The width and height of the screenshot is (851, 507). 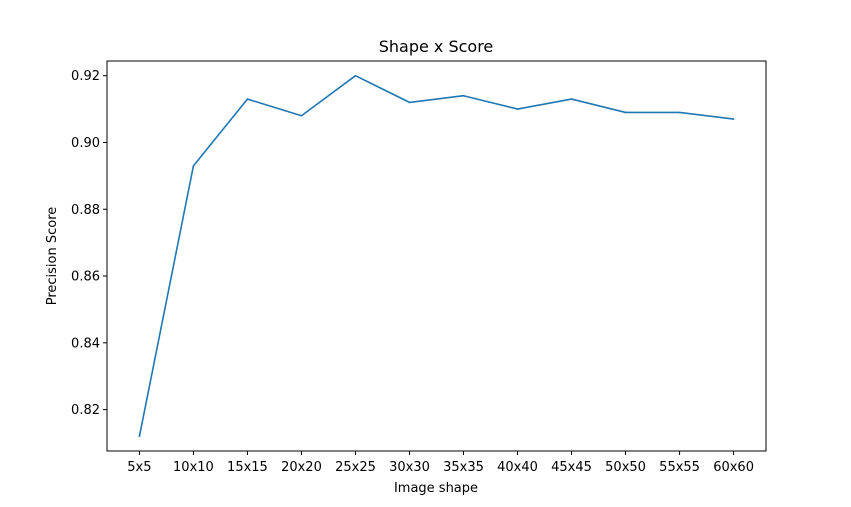 What do you see at coordinates (571, 467) in the screenshot?
I see `x-tick-label: 45x45` at bounding box center [571, 467].